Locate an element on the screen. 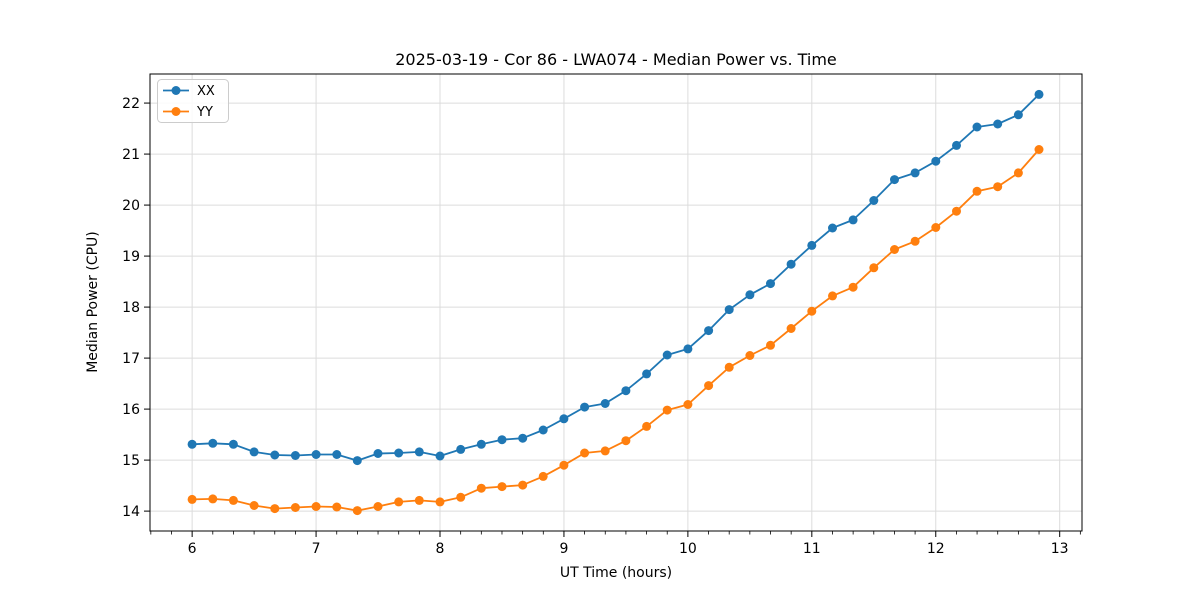 The height and width of the screenshot is (600, 1200). x-tick-label: 11 is located at coordinates (812, 549).